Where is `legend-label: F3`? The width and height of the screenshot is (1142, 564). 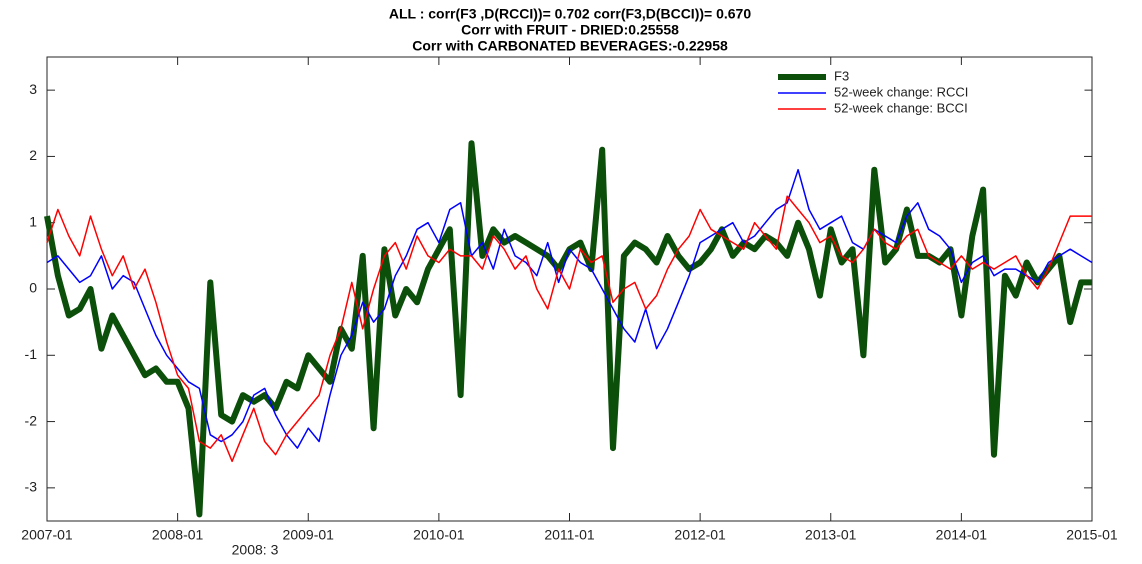
legend-label: F3 is located at coordinates (841, 75).